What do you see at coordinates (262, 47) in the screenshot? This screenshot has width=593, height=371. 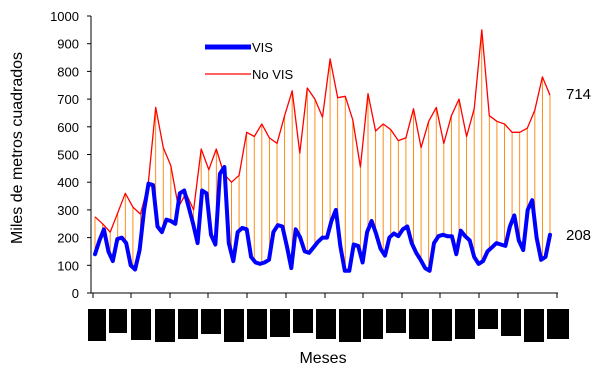 I see `legend-label-vis: VIS` at bounding box center [262, 47].